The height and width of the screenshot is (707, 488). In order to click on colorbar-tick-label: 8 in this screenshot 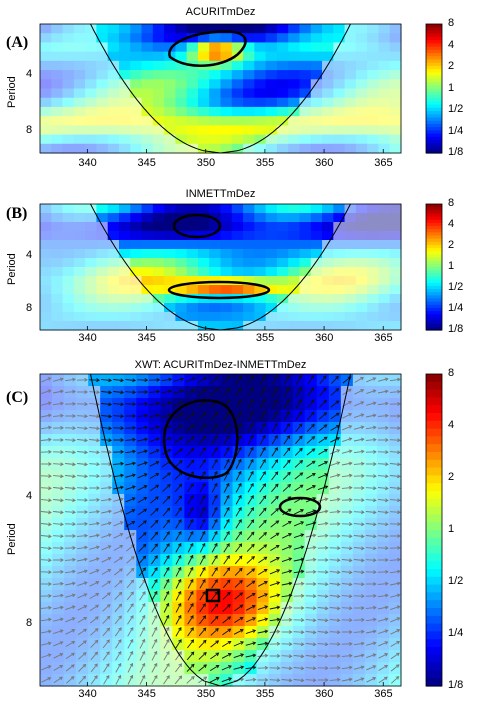, I will do `click(451, 23)`.